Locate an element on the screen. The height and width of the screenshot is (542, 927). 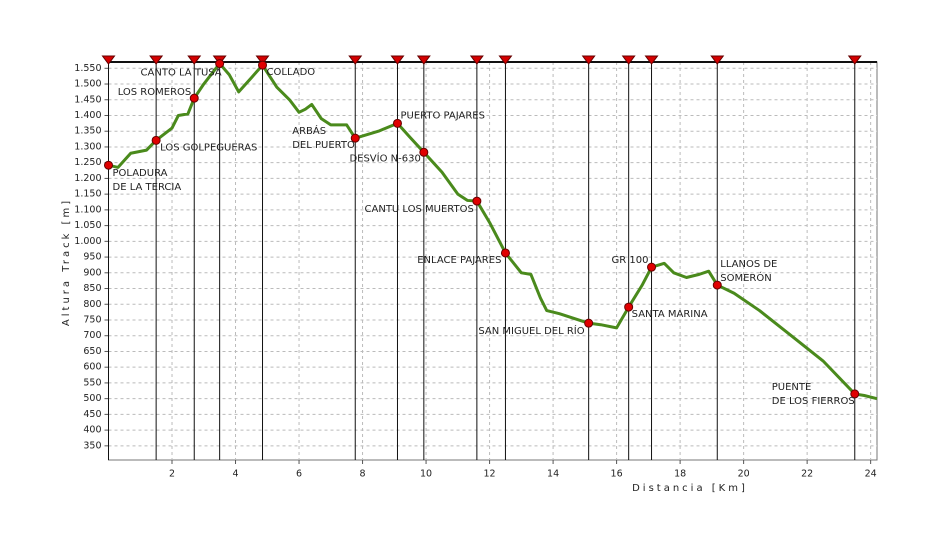
y-tick-label: 900 is located at coordinates (92, 272).